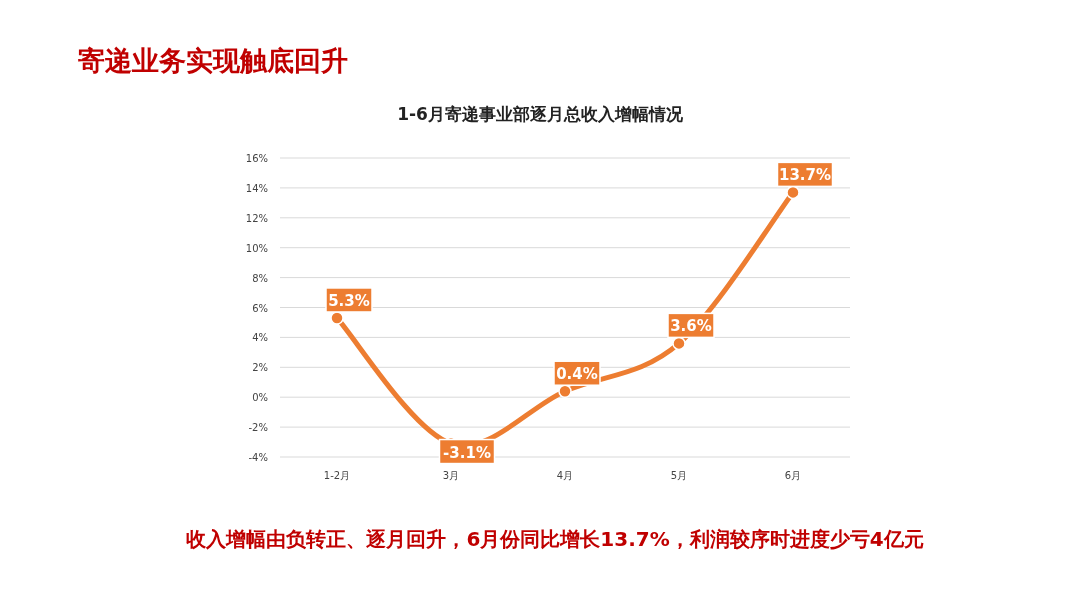 The width and height of the screenshot is (1080, 608). What do you see at coordinates (540, 114) in the screenshot?
I see `chart-subtitle: 1-6月寄递事业部逐月总收入增幅情况` at bounding box center [540, 114].